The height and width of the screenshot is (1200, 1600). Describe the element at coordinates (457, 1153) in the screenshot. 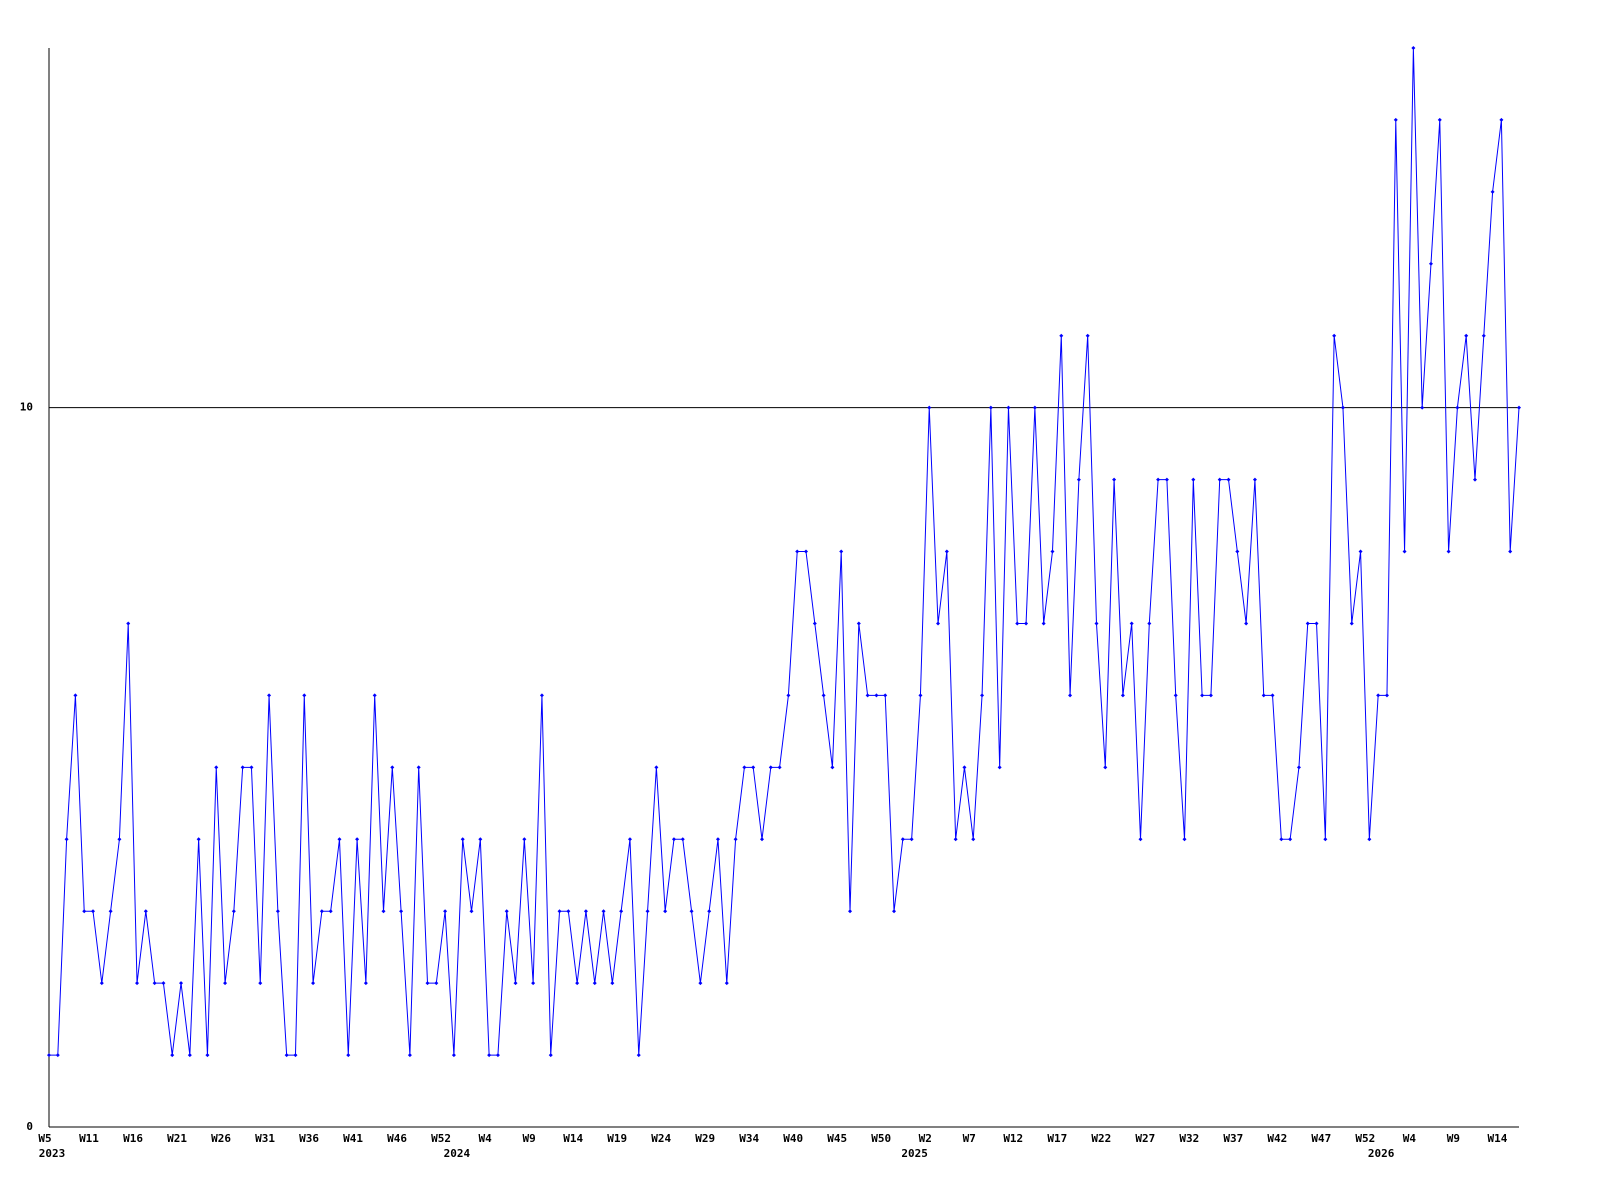

I see `x-group-label: 2024` at that location.